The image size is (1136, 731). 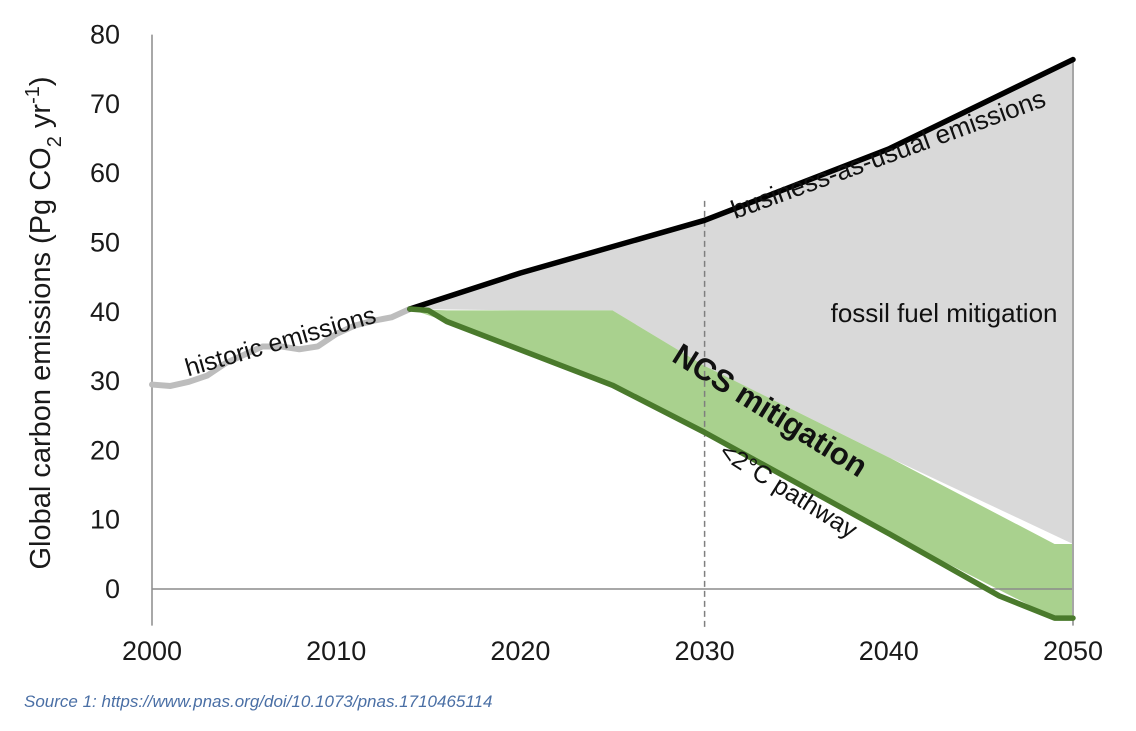 What do you see at coordinates (944, 313) in the screenshot?
I see `annotation-fossil-fuel-mitigation: fossil fuel mitigation` at bounding box center [944, 313].